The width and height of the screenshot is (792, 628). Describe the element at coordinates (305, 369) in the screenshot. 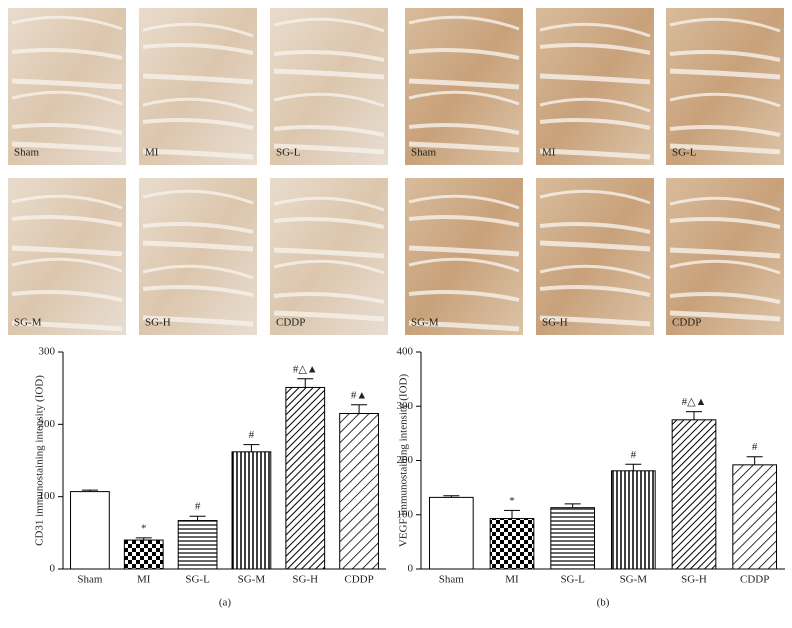

I see `significance-label: #△▲` at that location.